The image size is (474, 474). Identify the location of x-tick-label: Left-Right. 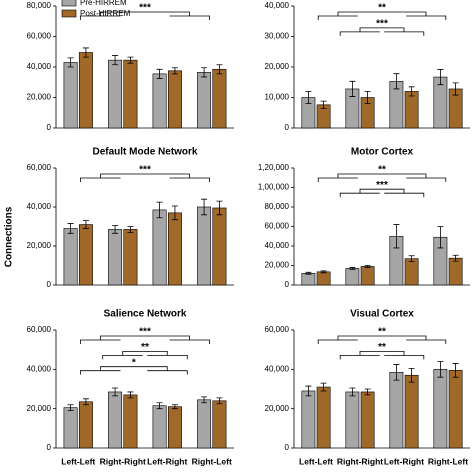
(404, 461).